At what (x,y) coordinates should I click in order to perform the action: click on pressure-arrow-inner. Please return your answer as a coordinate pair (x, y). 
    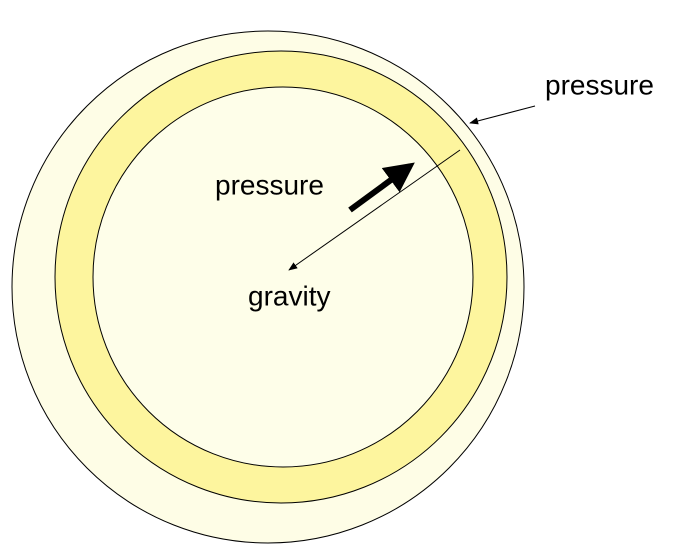
    Looking at the image, I should click on (381, 187).